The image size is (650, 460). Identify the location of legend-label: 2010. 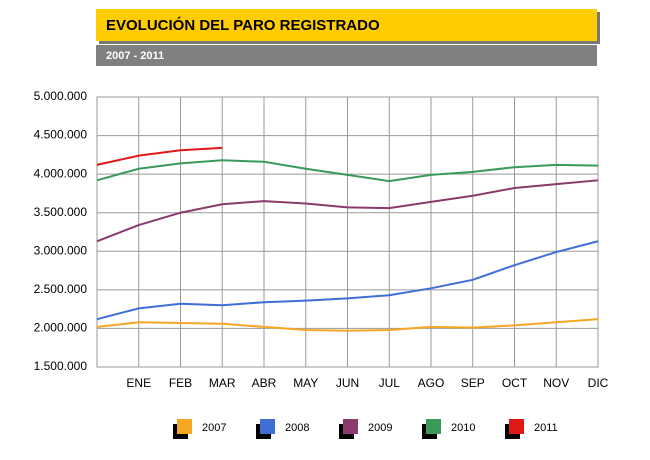
(463, 428).